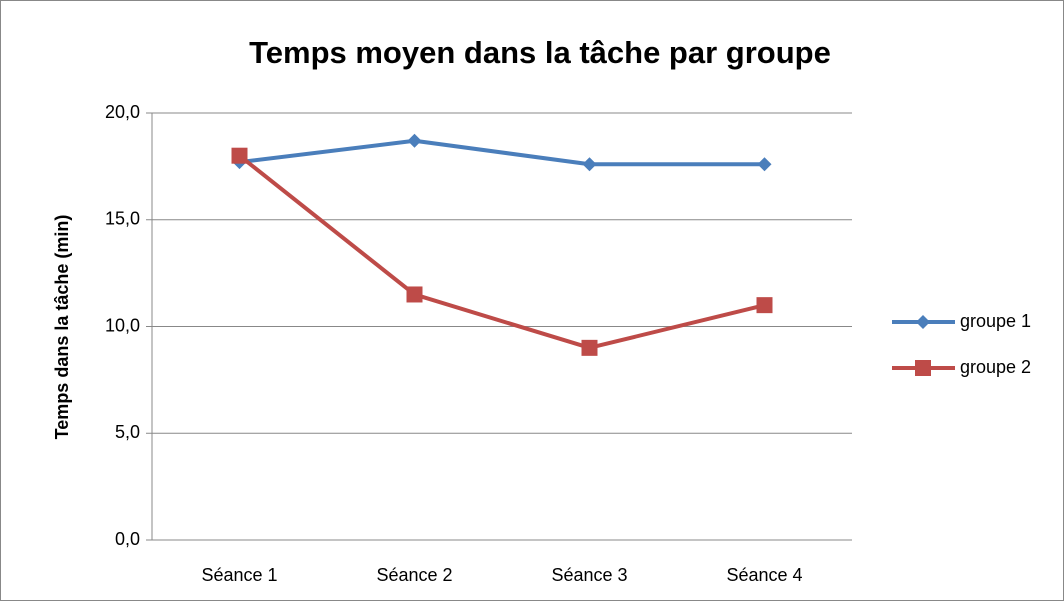  What do you see at coordinates (122, 325) in the screenshot?
I see `y-tick-label: 10,0` at bounding box center [122, 325].